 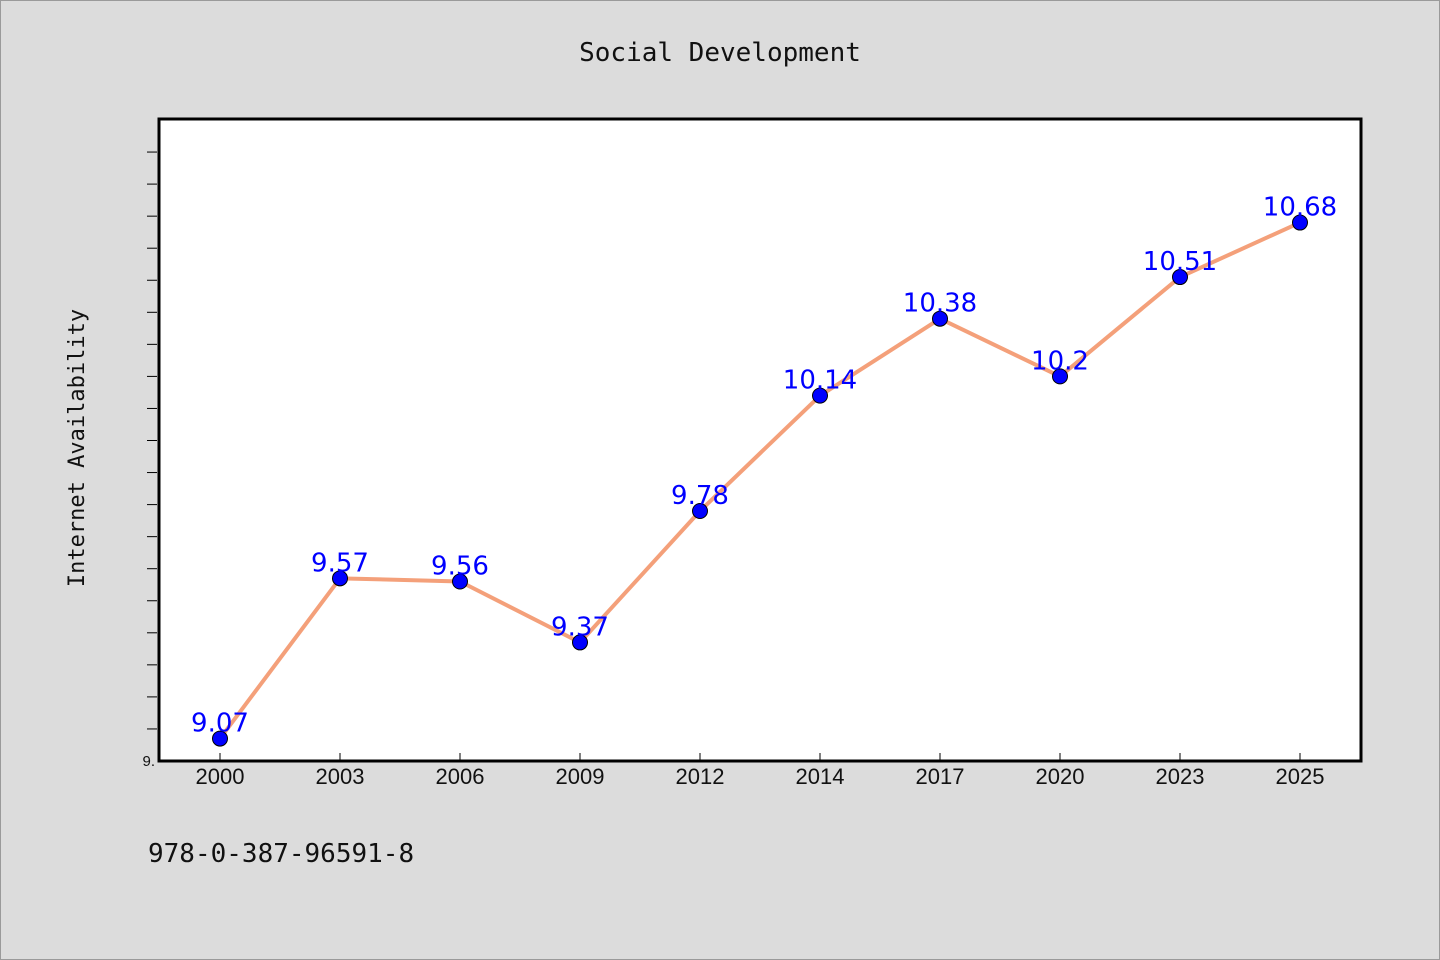 What do you see at coordinates (340, 563) in the screenshot?
I see `data-label: 9.57` at bounding box center [340, 563].